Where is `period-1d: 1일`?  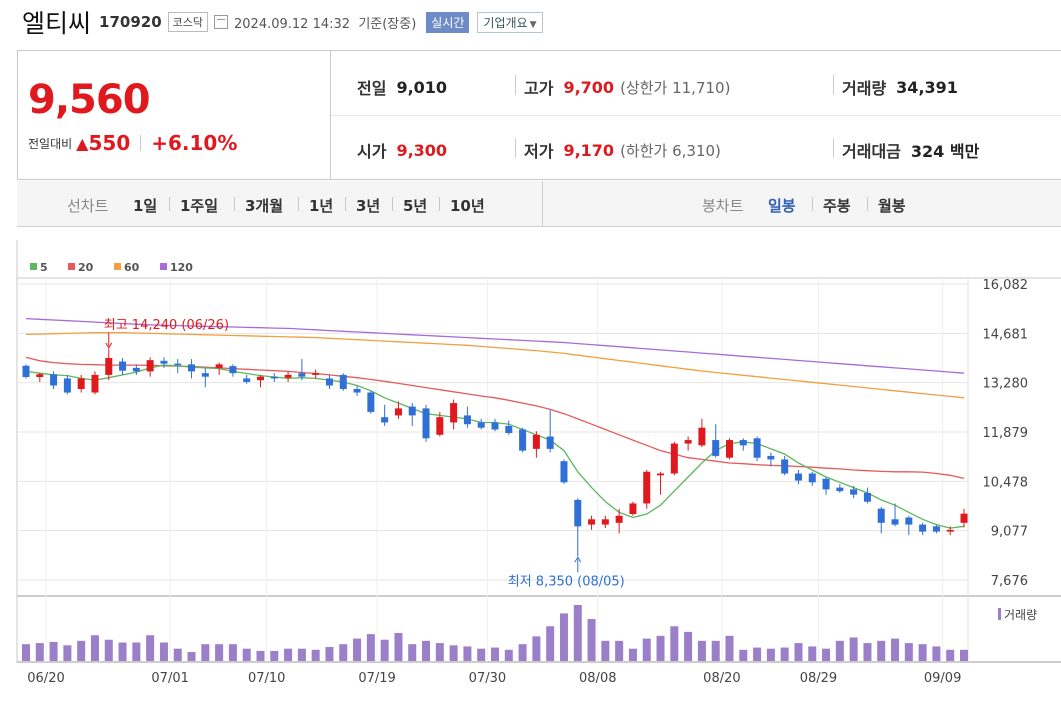
period-1d: 1일 is located at coordinates (145, 206).